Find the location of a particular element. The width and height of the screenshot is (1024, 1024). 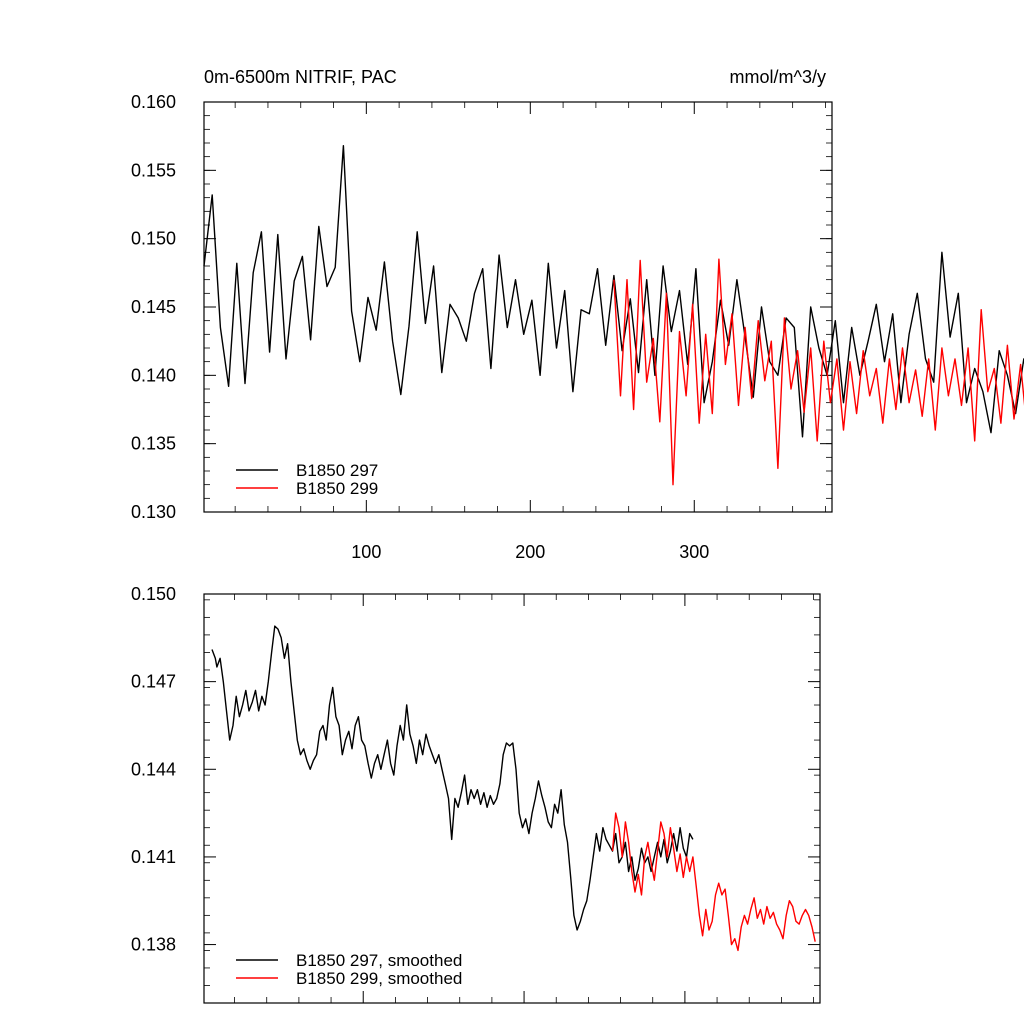

bottom-ytick-label: 0.150 is located at coordinates (153, 594).